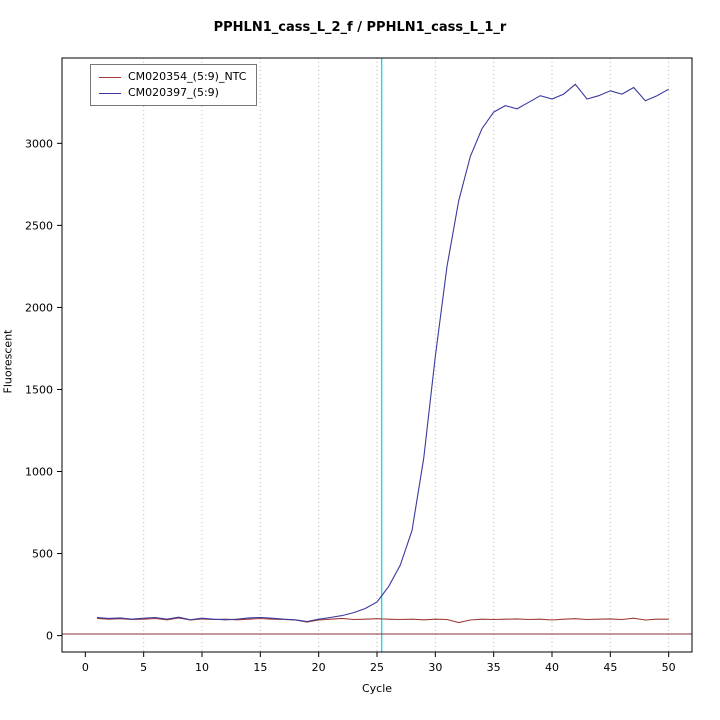  I want to click on x-tick-label: 15, so click(260, 667).